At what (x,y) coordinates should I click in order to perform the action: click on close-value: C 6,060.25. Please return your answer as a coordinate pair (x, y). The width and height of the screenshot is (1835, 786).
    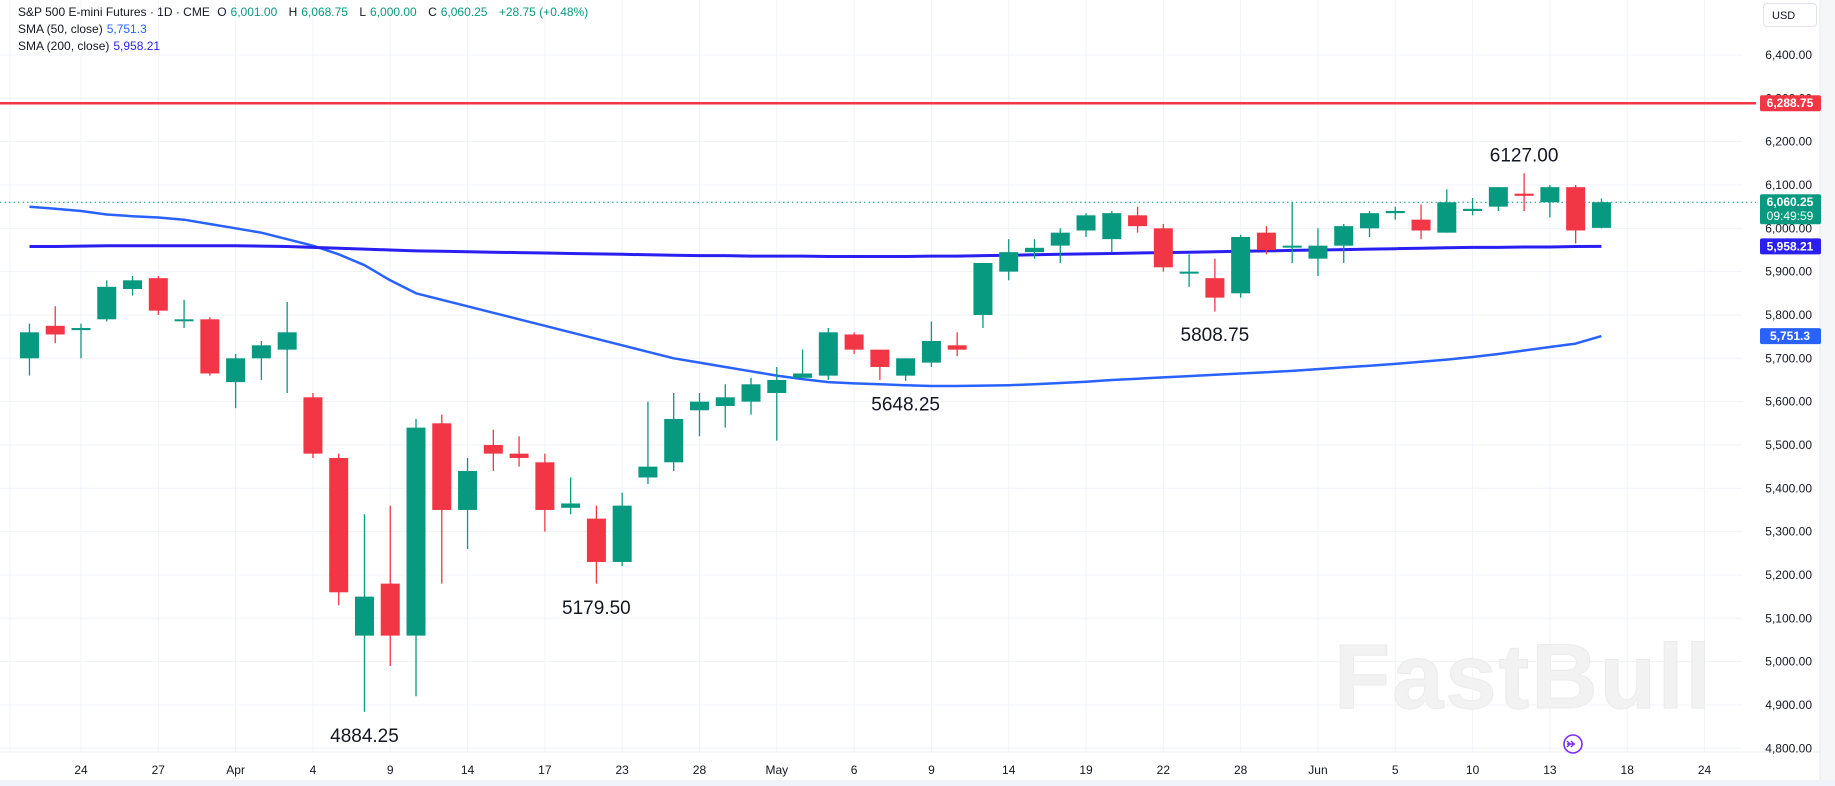
    Looking at the image, I should click on (458, 12).